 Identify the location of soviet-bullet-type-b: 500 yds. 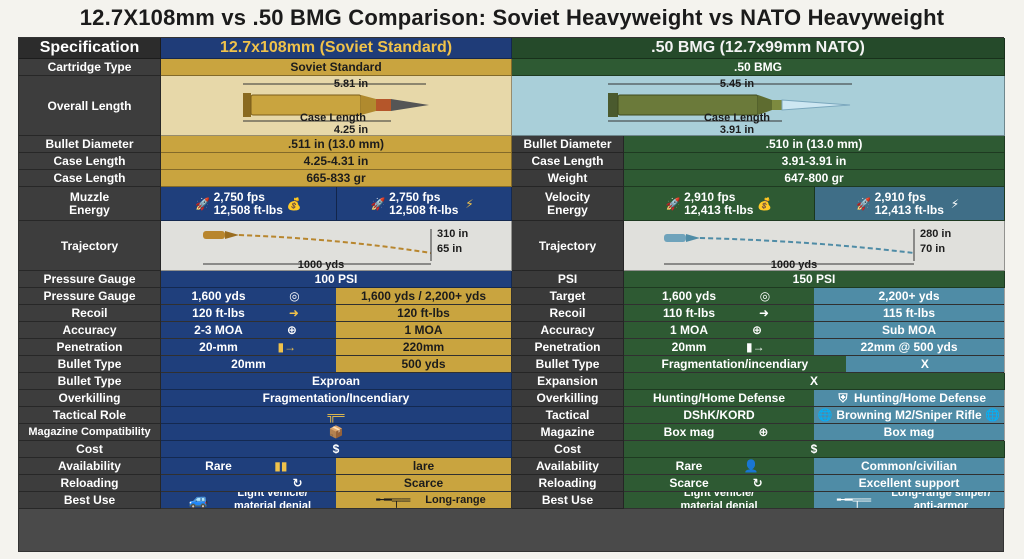
(423, 364).